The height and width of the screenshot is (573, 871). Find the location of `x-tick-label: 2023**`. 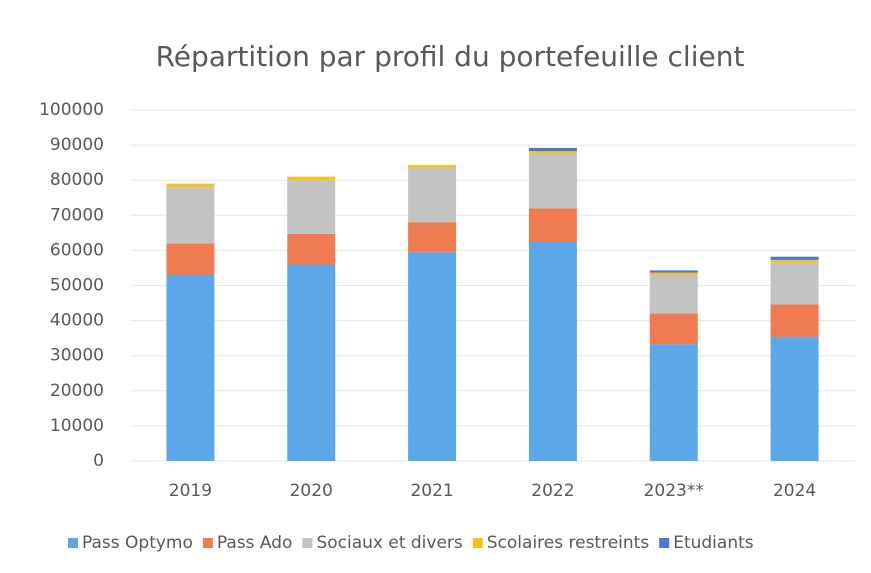

x-tick-label: 2023** is located at coordinates (674, 491).